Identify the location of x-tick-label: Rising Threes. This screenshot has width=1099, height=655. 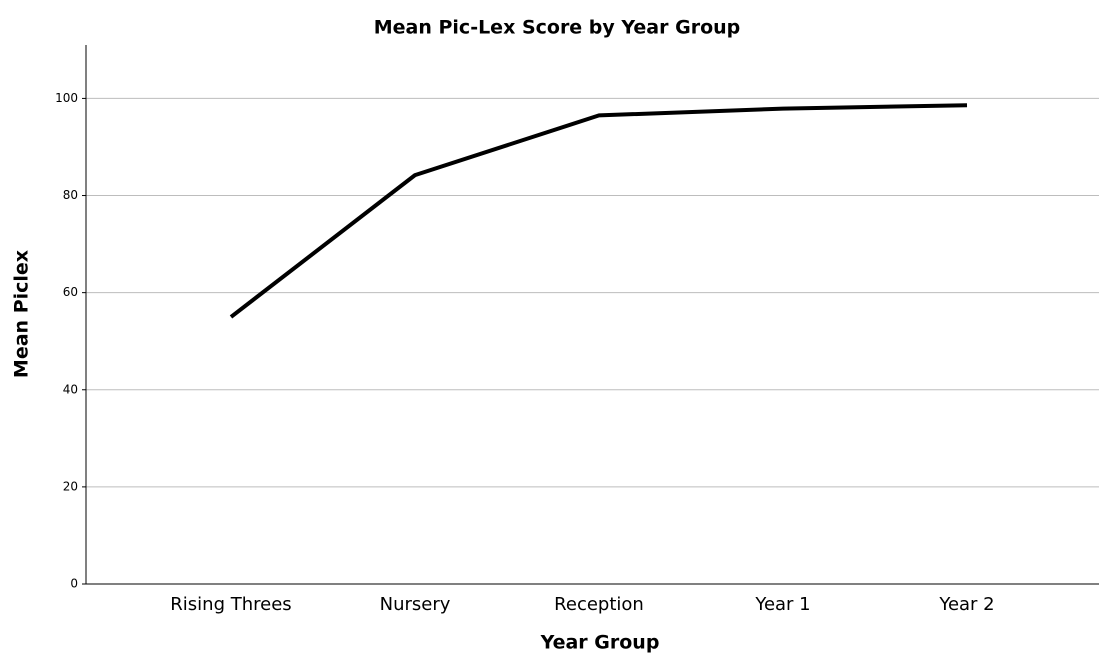
(230, 604).